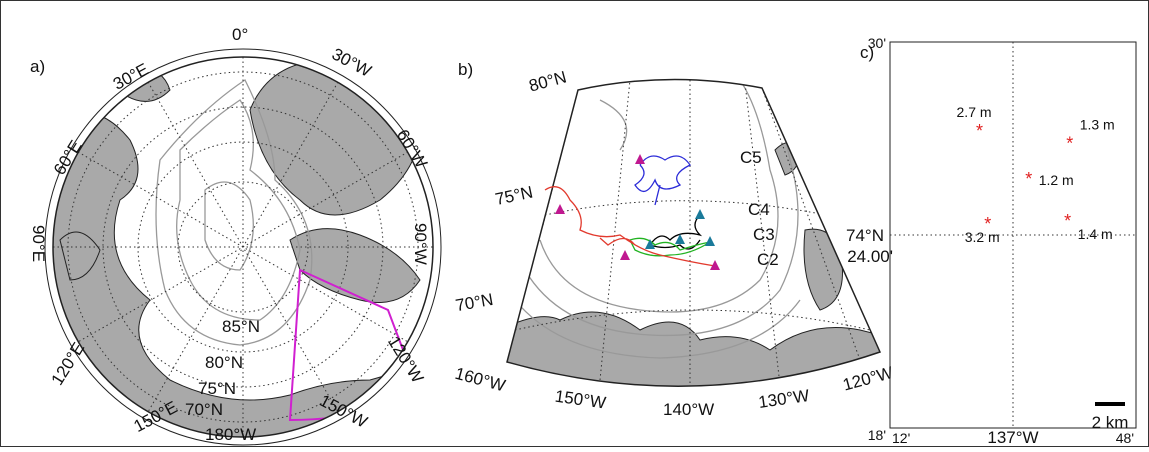 This screenshot has height=452, width=1149. Describe the element at coordinates (868, 379) in the screenshot. I see `lon-label: 120°W` at that location.